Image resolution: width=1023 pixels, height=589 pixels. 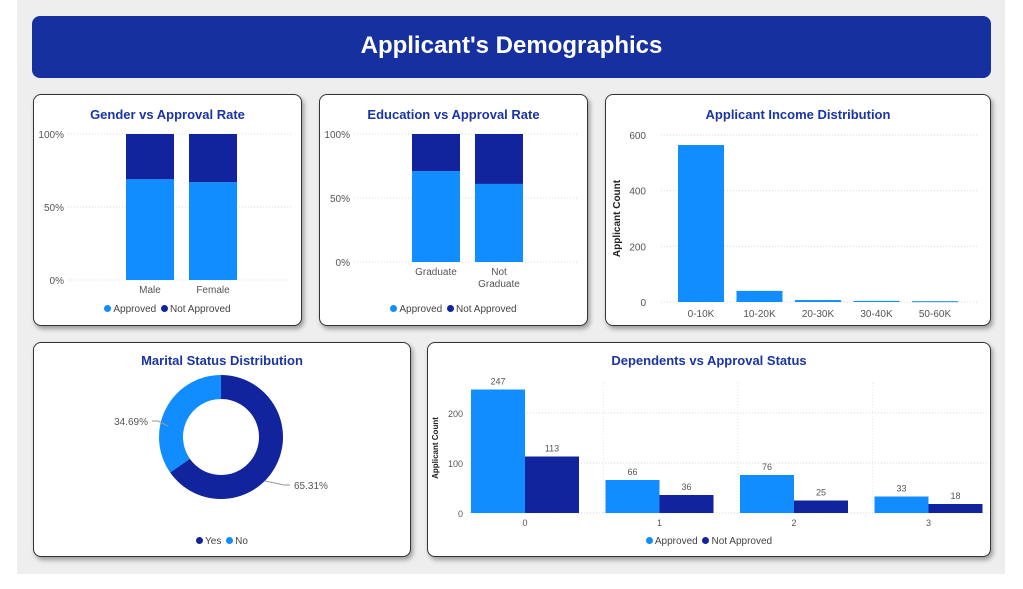 I want to click on x-tick-label: 30-40K, so click(x=876, y=314).